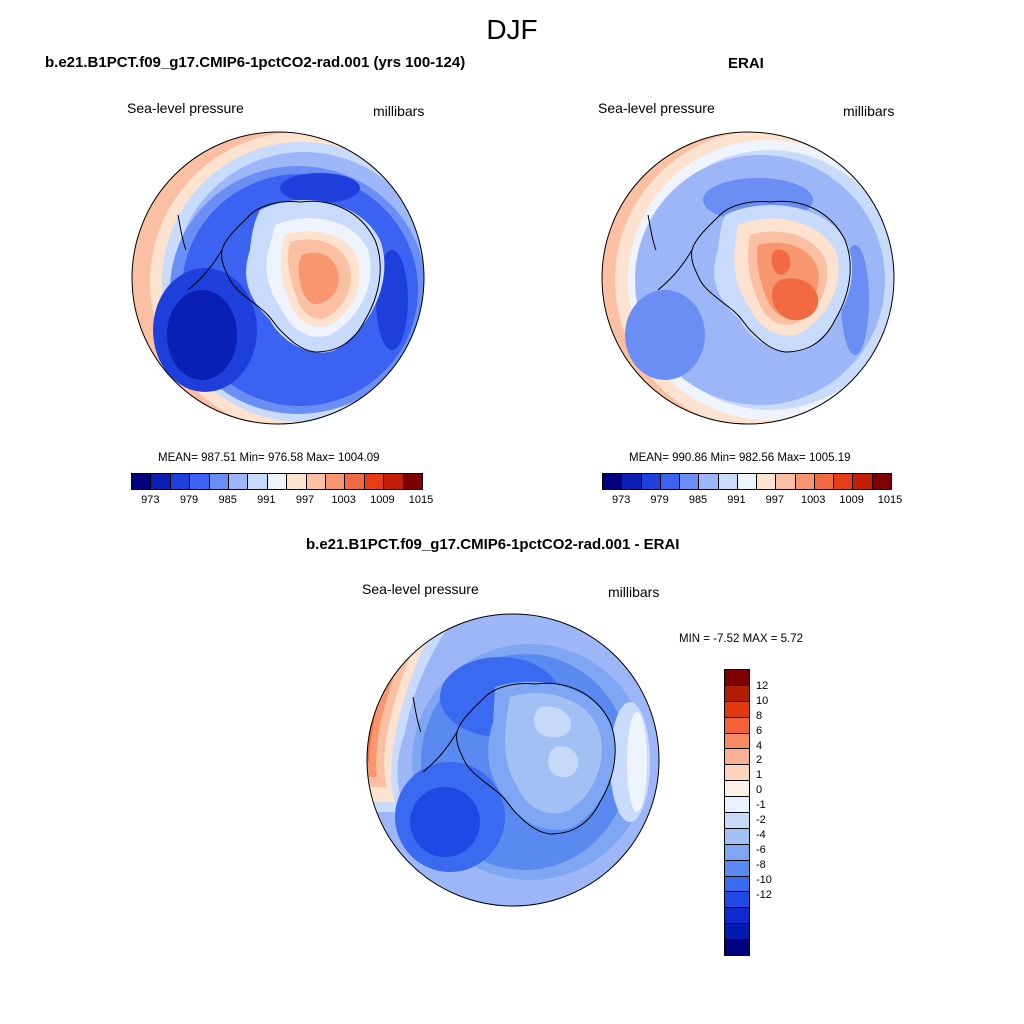 This screenshot has width=1024, height=1024. What do you see at coordinates (764, 894) in the screenshot?
I see `colorbar-tick-label: -12` at bounding box center [764, 894].